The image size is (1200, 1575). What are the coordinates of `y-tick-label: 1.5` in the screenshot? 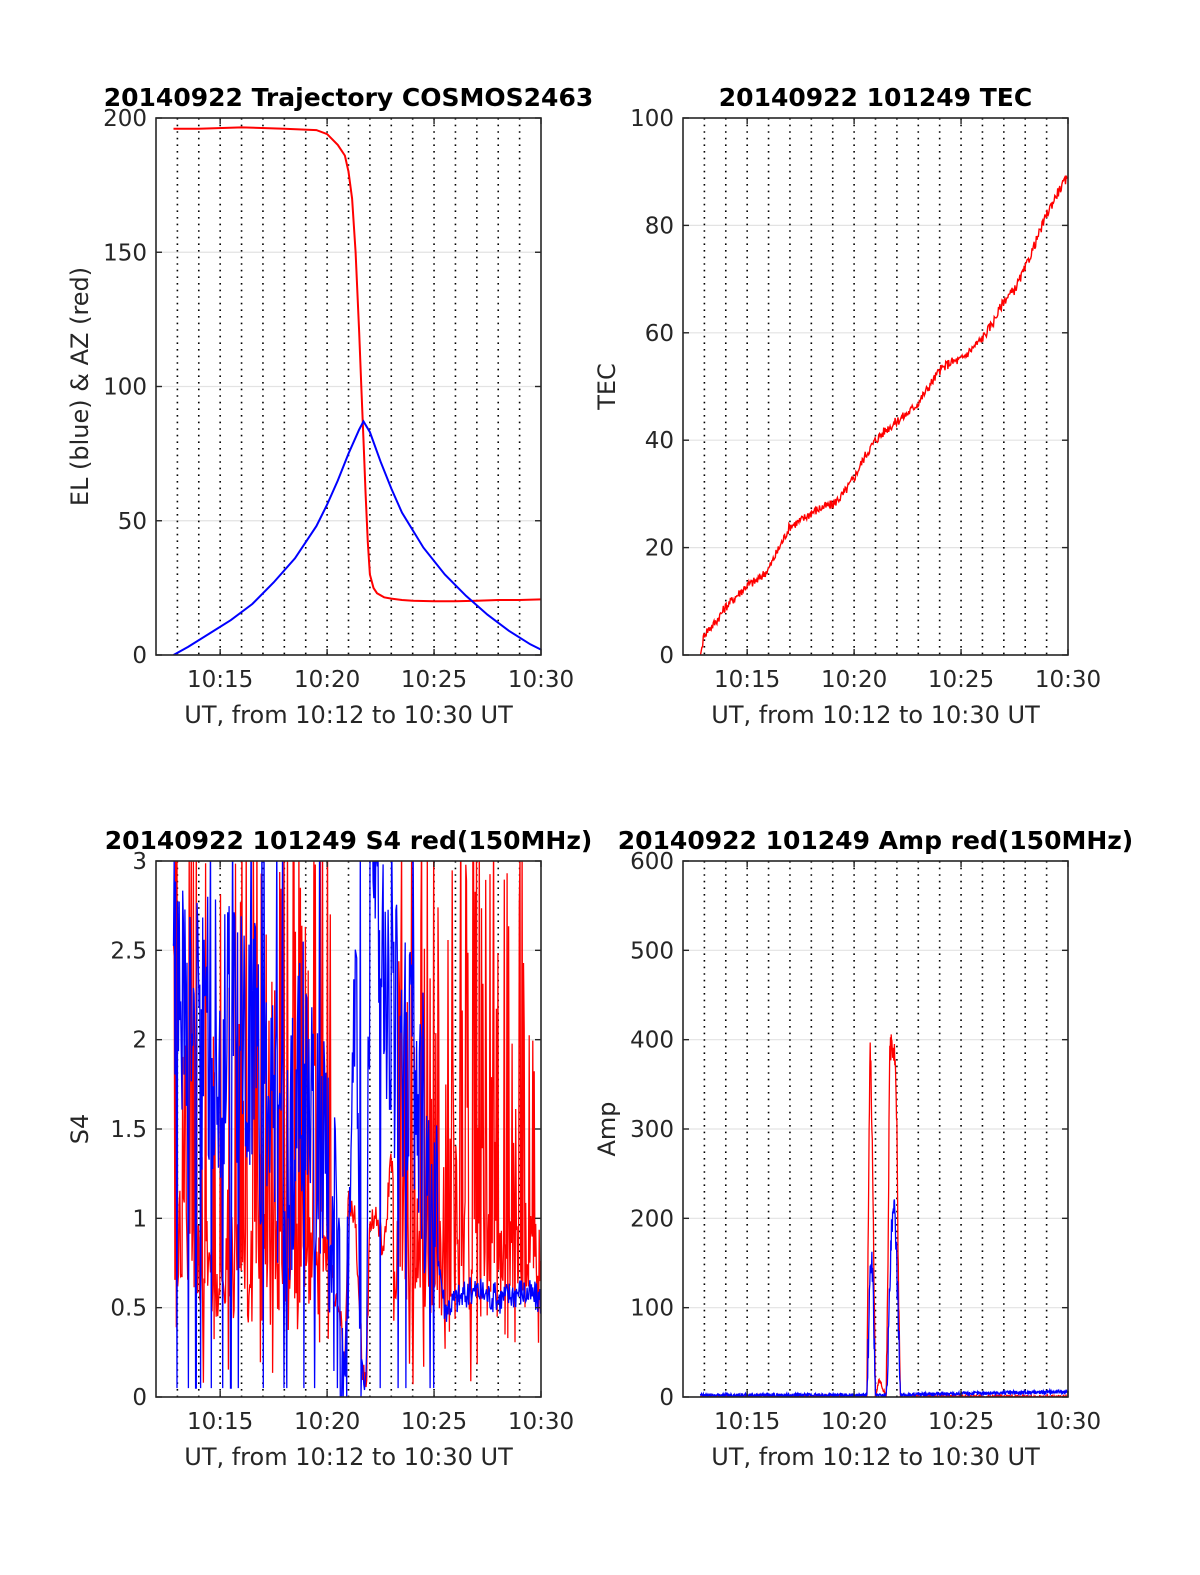 It's located at (128, 1130).